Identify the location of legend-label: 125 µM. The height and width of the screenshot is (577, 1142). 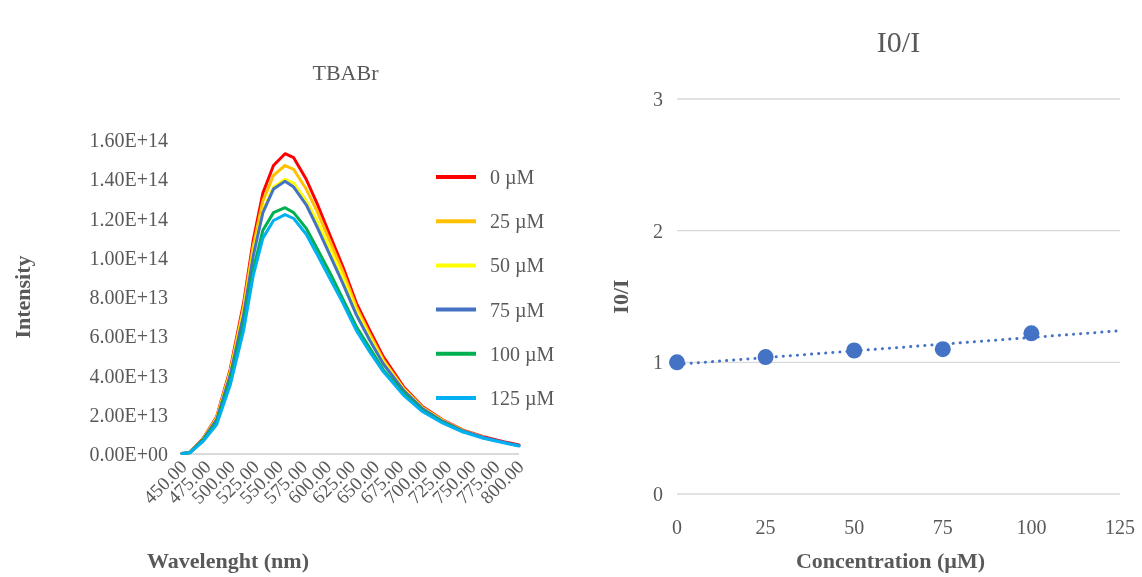
(522, 398).